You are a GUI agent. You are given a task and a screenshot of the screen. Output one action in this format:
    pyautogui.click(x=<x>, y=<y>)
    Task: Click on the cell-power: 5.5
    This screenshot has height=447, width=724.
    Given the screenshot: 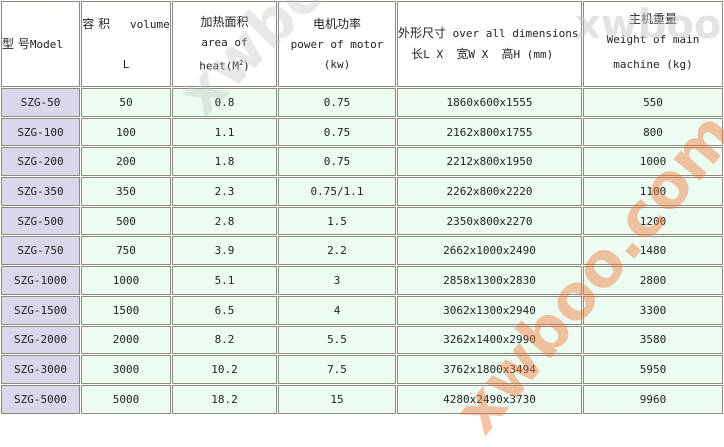 What is the action you would take?
    pyautogui.click(x=337, y=340)
    